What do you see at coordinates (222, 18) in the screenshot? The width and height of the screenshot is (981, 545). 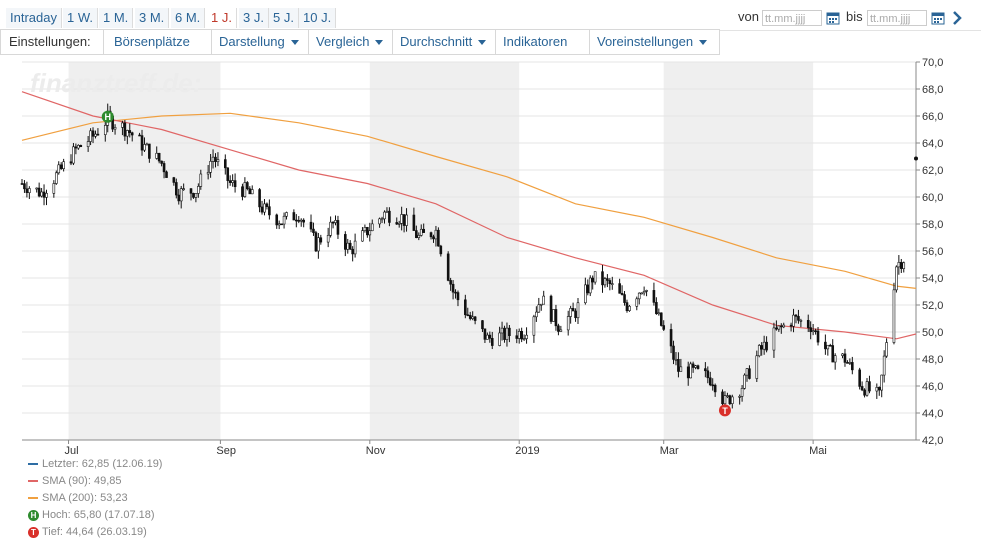 I see `tab-1-j-: 1 J.` at bounding box center [222, 18].